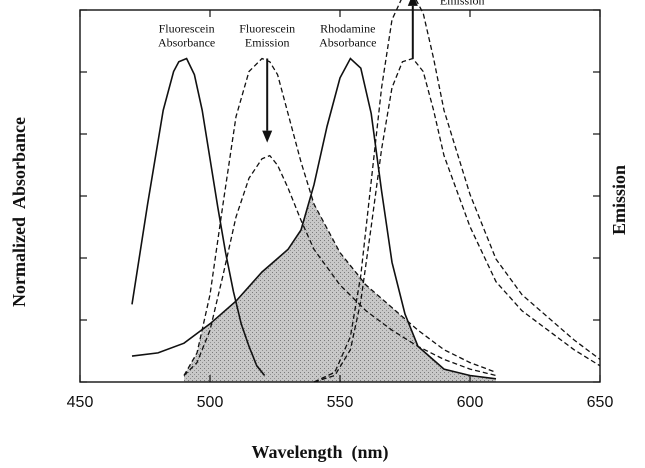 This screenshot has height=468, width=645. Describe the element at coordinates (600, 402) in the screenshot. I see `x-tick-label: 650` at that location.